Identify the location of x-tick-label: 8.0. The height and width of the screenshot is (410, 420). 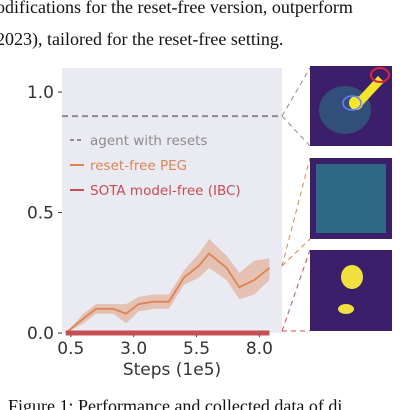
(259, 349).